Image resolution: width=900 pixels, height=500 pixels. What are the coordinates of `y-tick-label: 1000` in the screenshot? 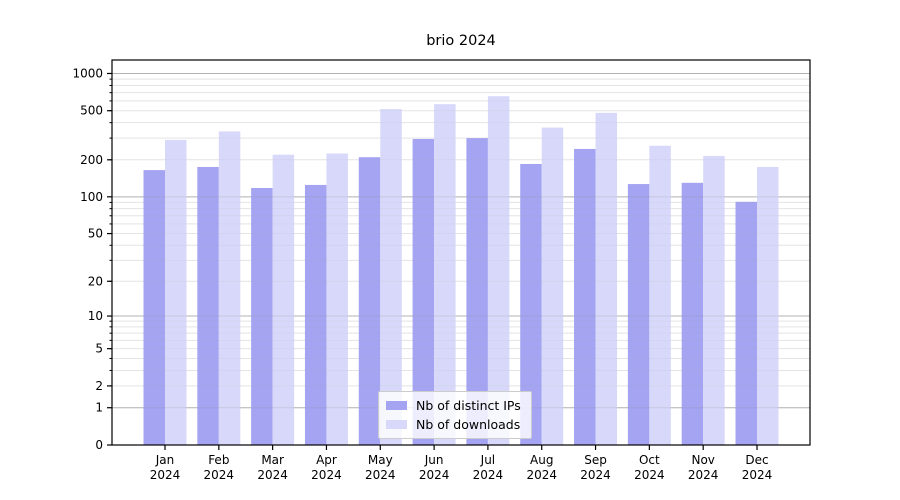 It's located at (87, 73).